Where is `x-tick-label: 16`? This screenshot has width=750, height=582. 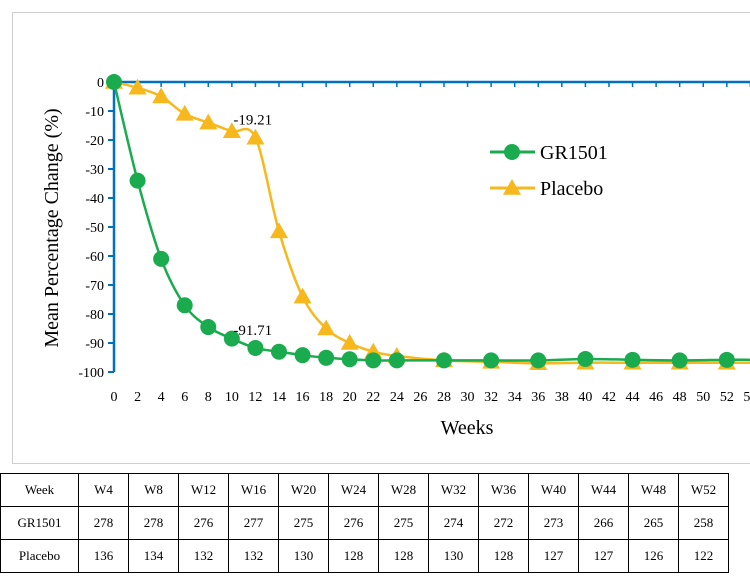 x-tick-label: 16 is located at coordinates (303, 397).